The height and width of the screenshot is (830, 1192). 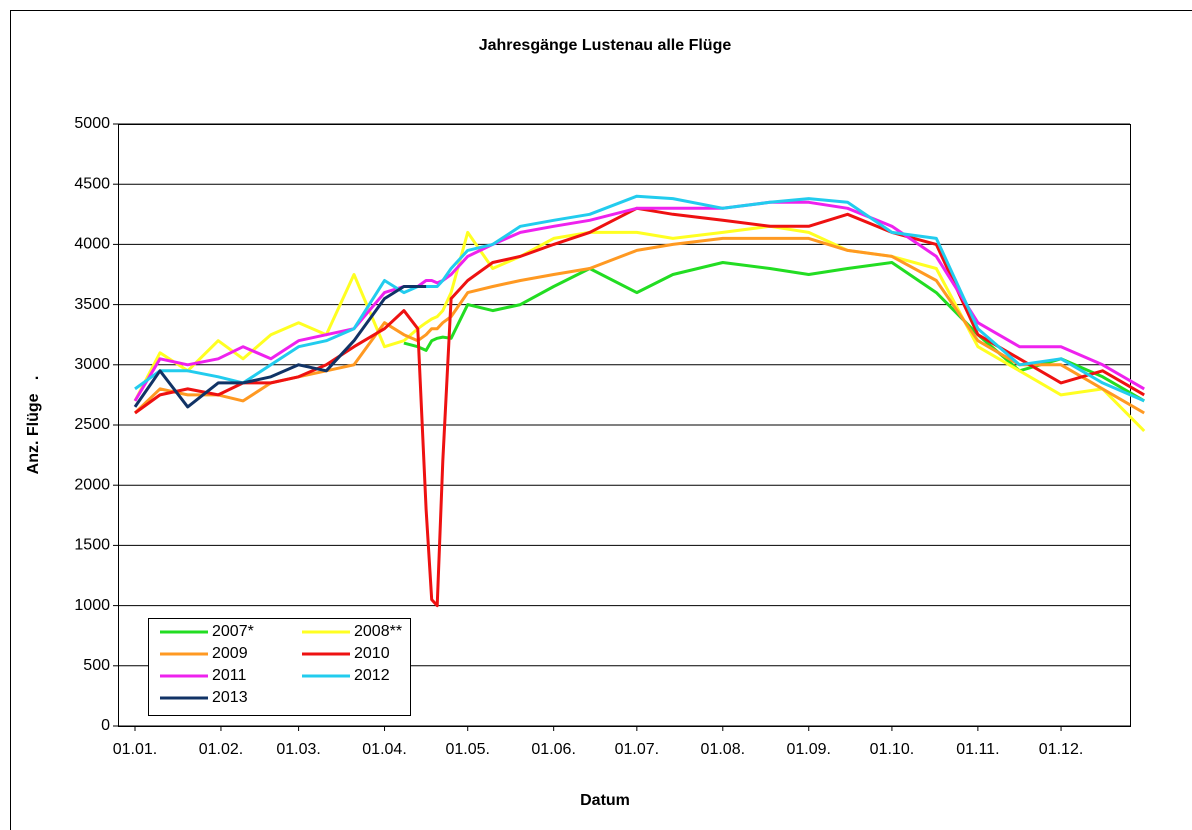 What do you see at coordinates (92, 304) in the screenshot?
I see `y-tick-label: 3500` at bounding box center [92, 304].